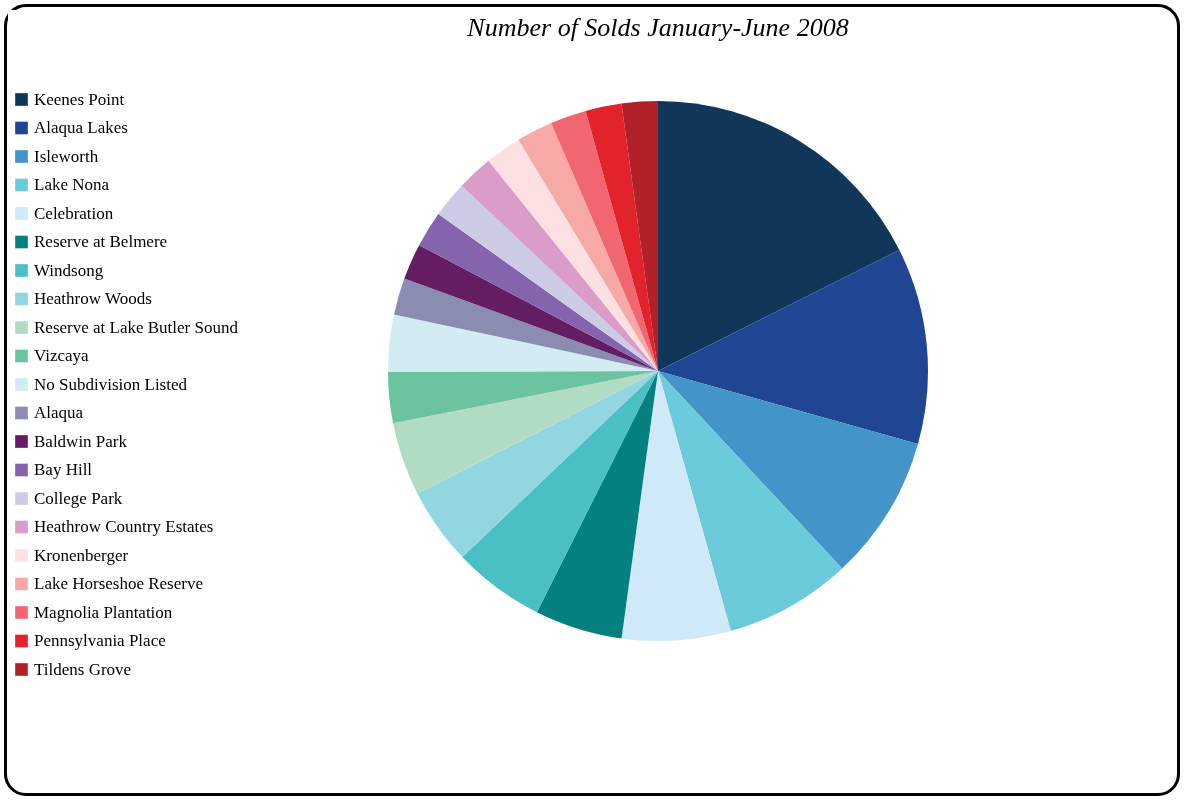 This screenshot has width=1188, height=804. I want to click on legend-label: Lake Horseshoe Reserve, so click(118, 583).